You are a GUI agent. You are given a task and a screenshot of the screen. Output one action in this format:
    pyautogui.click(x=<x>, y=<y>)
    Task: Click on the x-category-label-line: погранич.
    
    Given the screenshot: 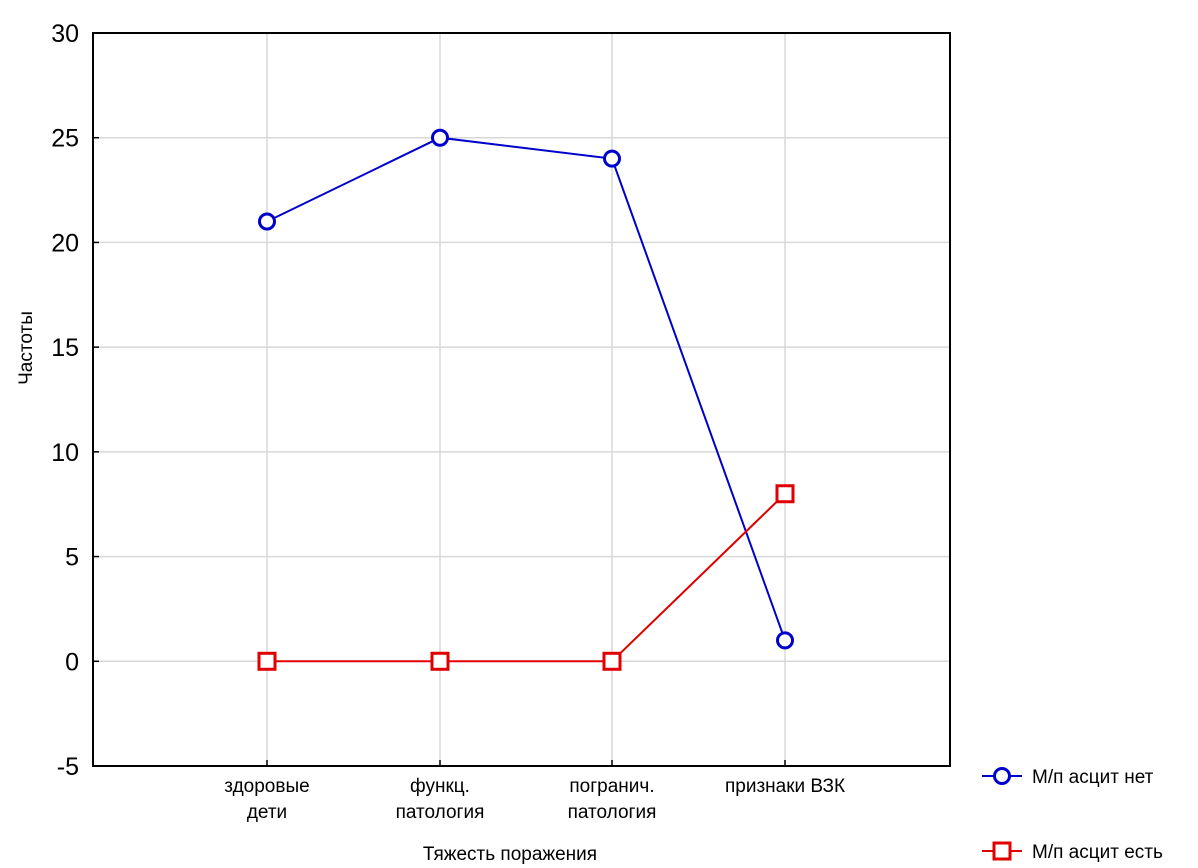 What is the action you would take?
    pyautogui.click(x=611, y=786)
    